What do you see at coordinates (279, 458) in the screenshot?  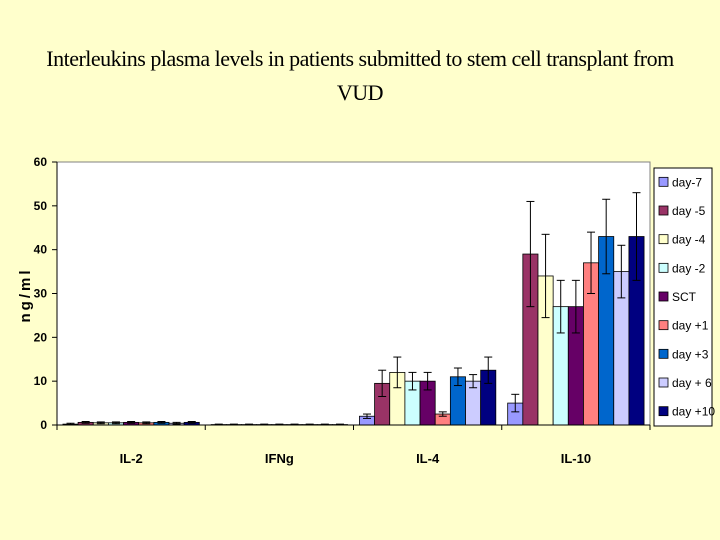 I see `x-category-label: IFNg` at bounding box center [279, 458].